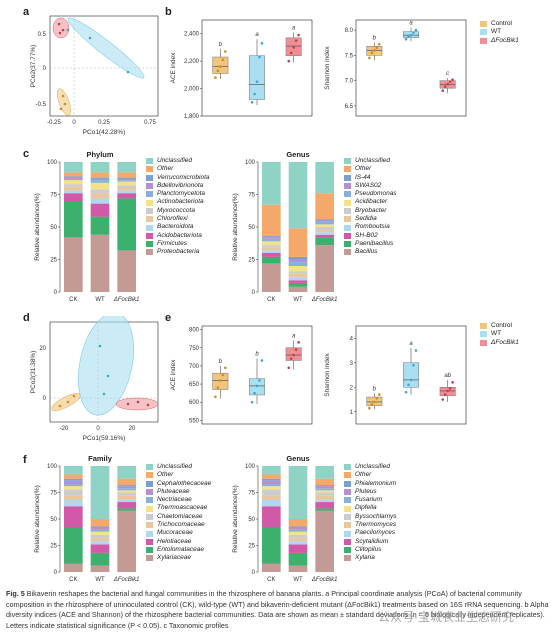 This screenshot has height=642, width=556. I want to click on bar-segment-chloroflexi, so click(100, 196).